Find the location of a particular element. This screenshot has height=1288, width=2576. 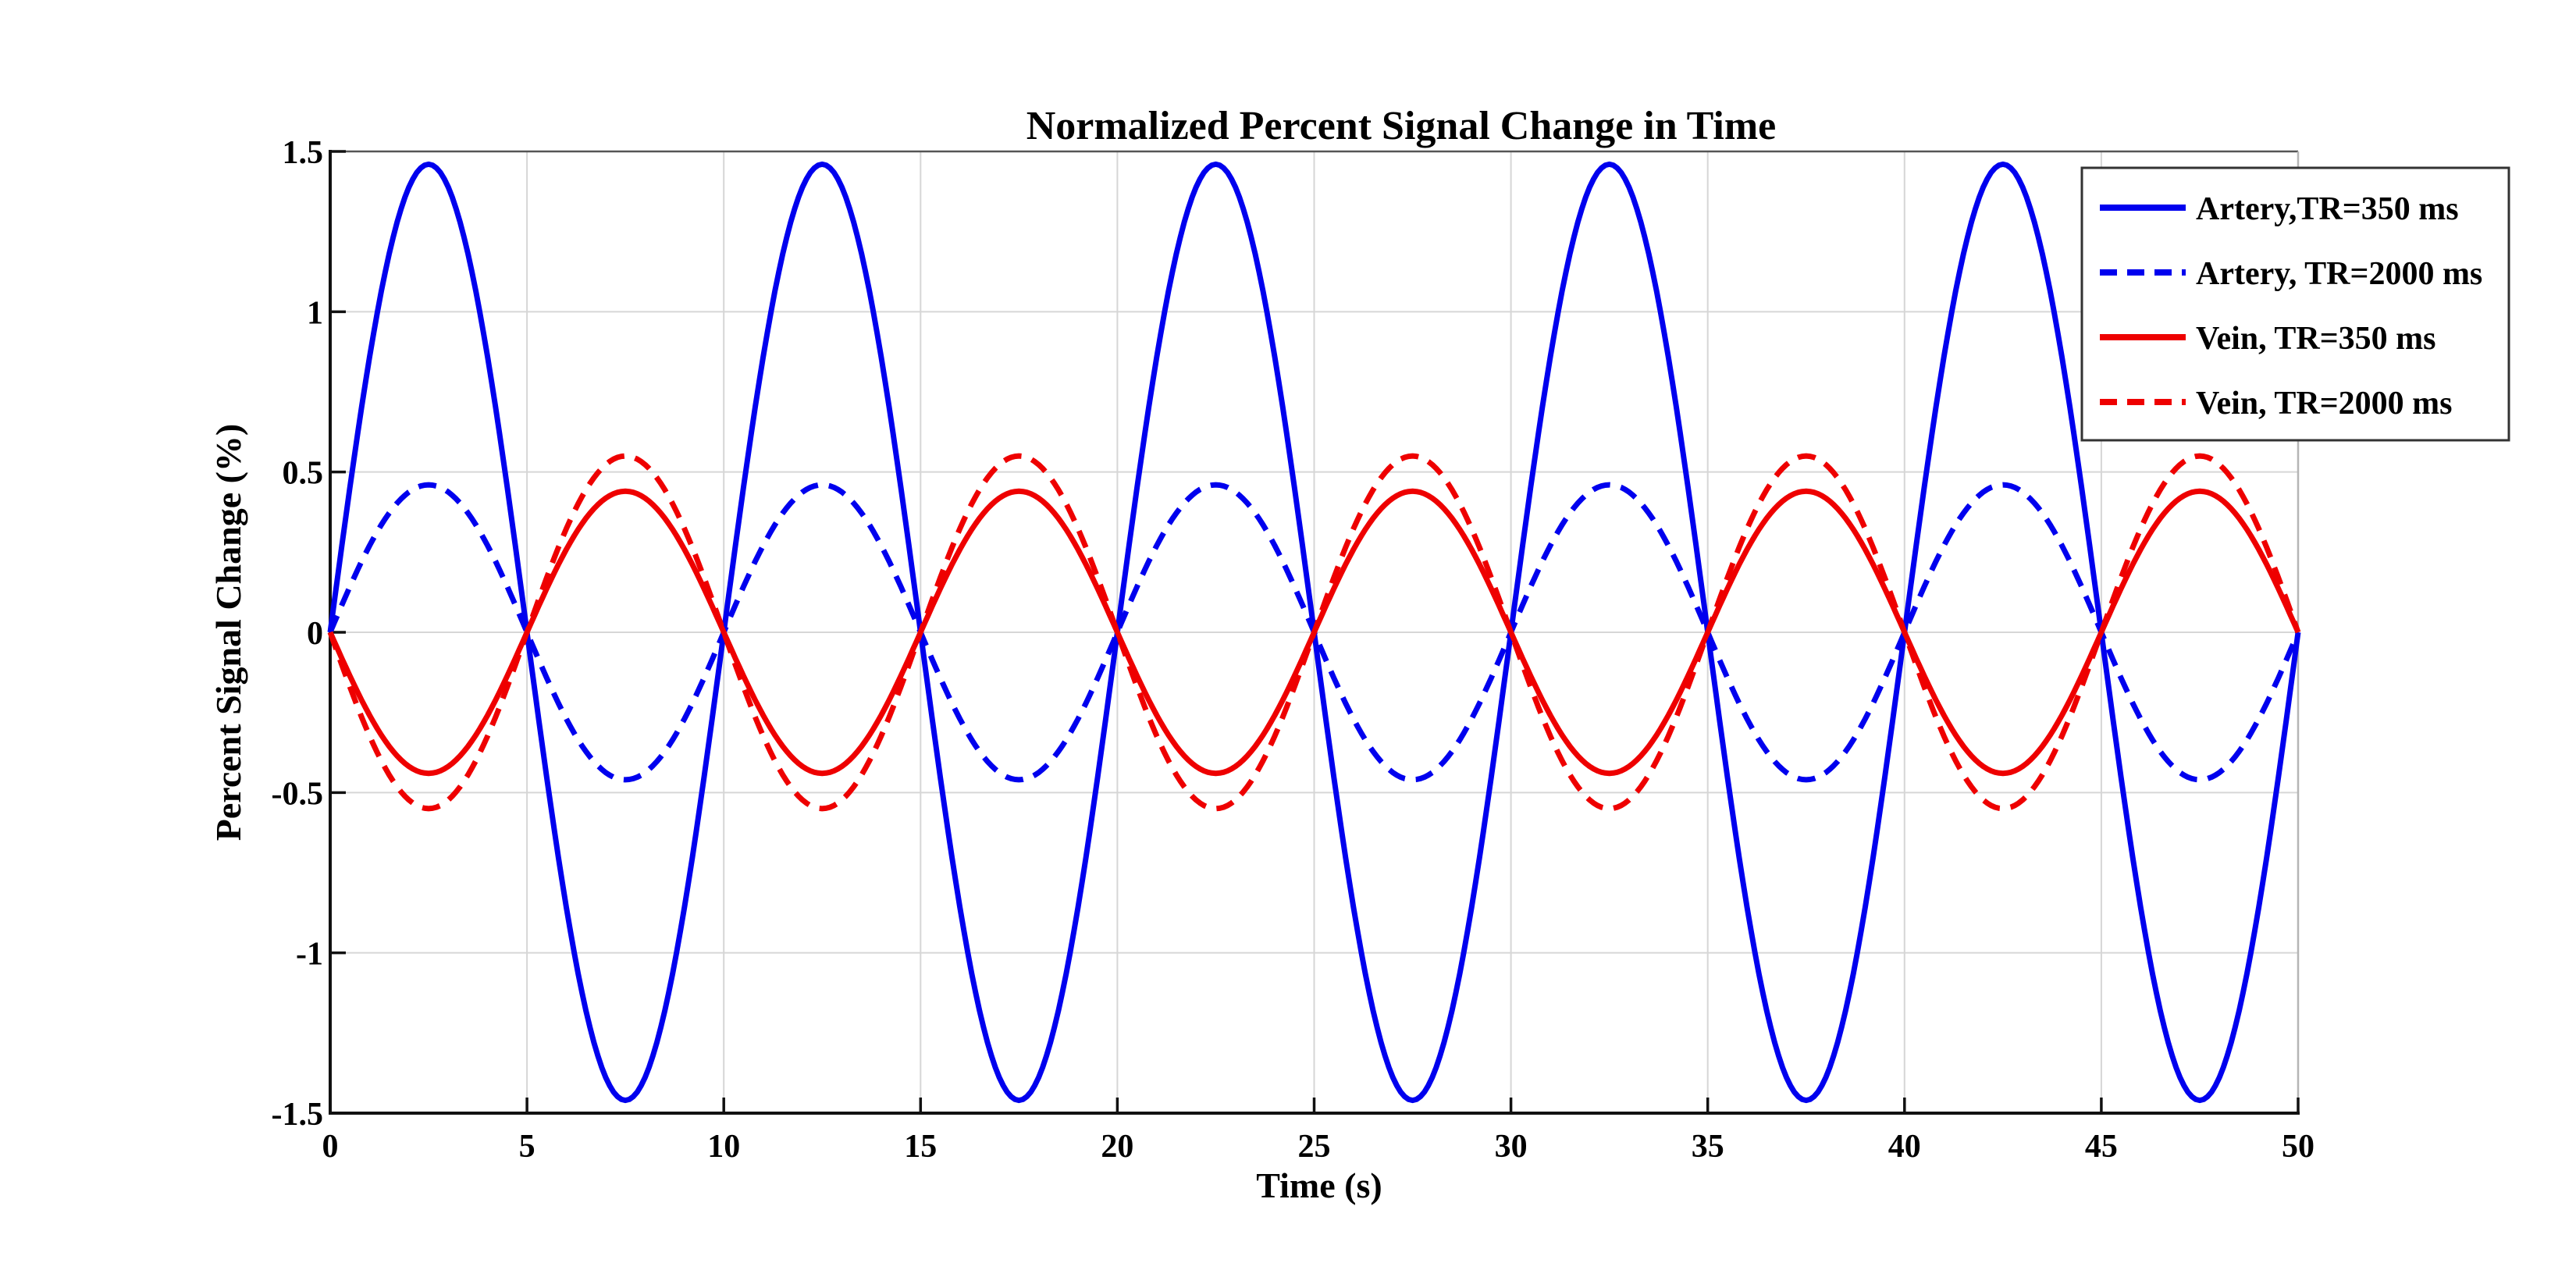

y-tick-label: 1.5 is located at coordinates (303, 153).